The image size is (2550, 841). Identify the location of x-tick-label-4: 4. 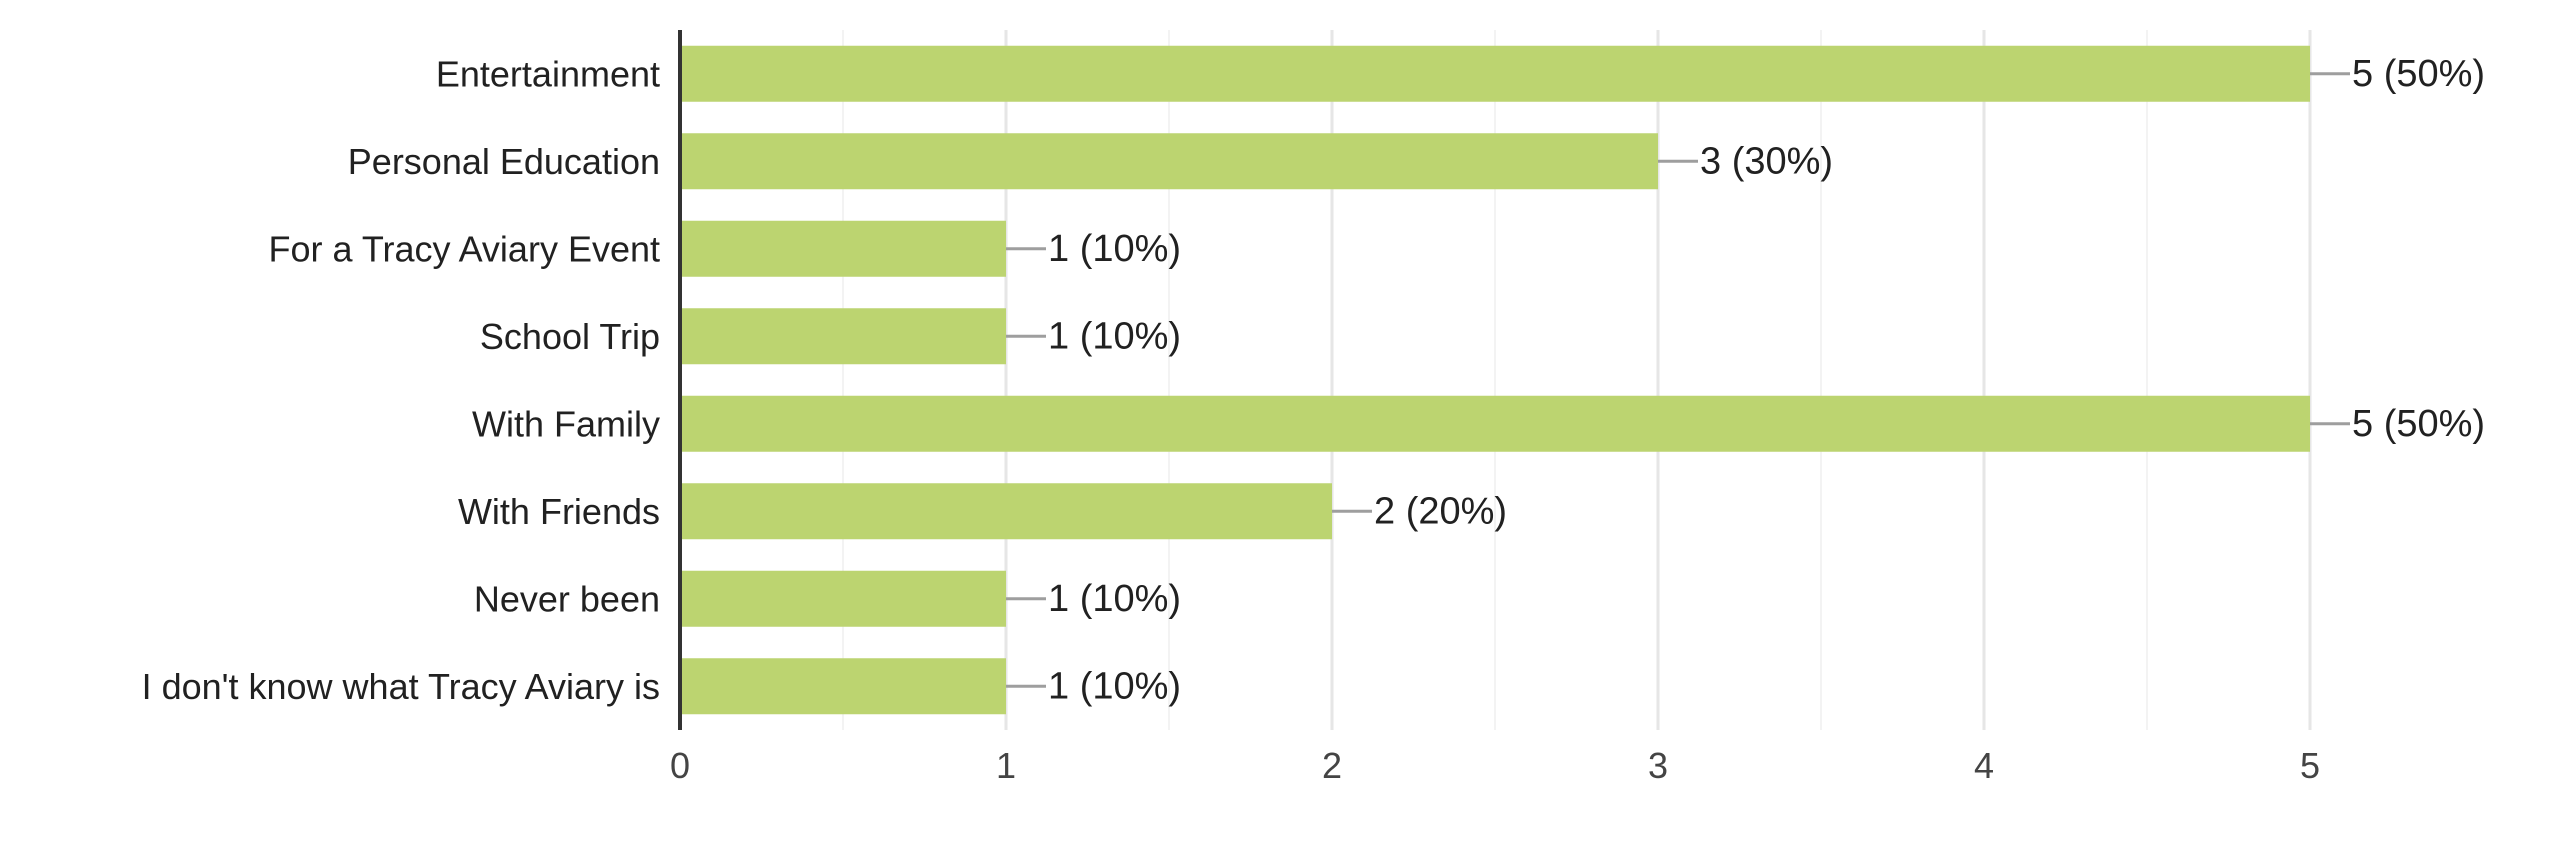
(1984, 765).